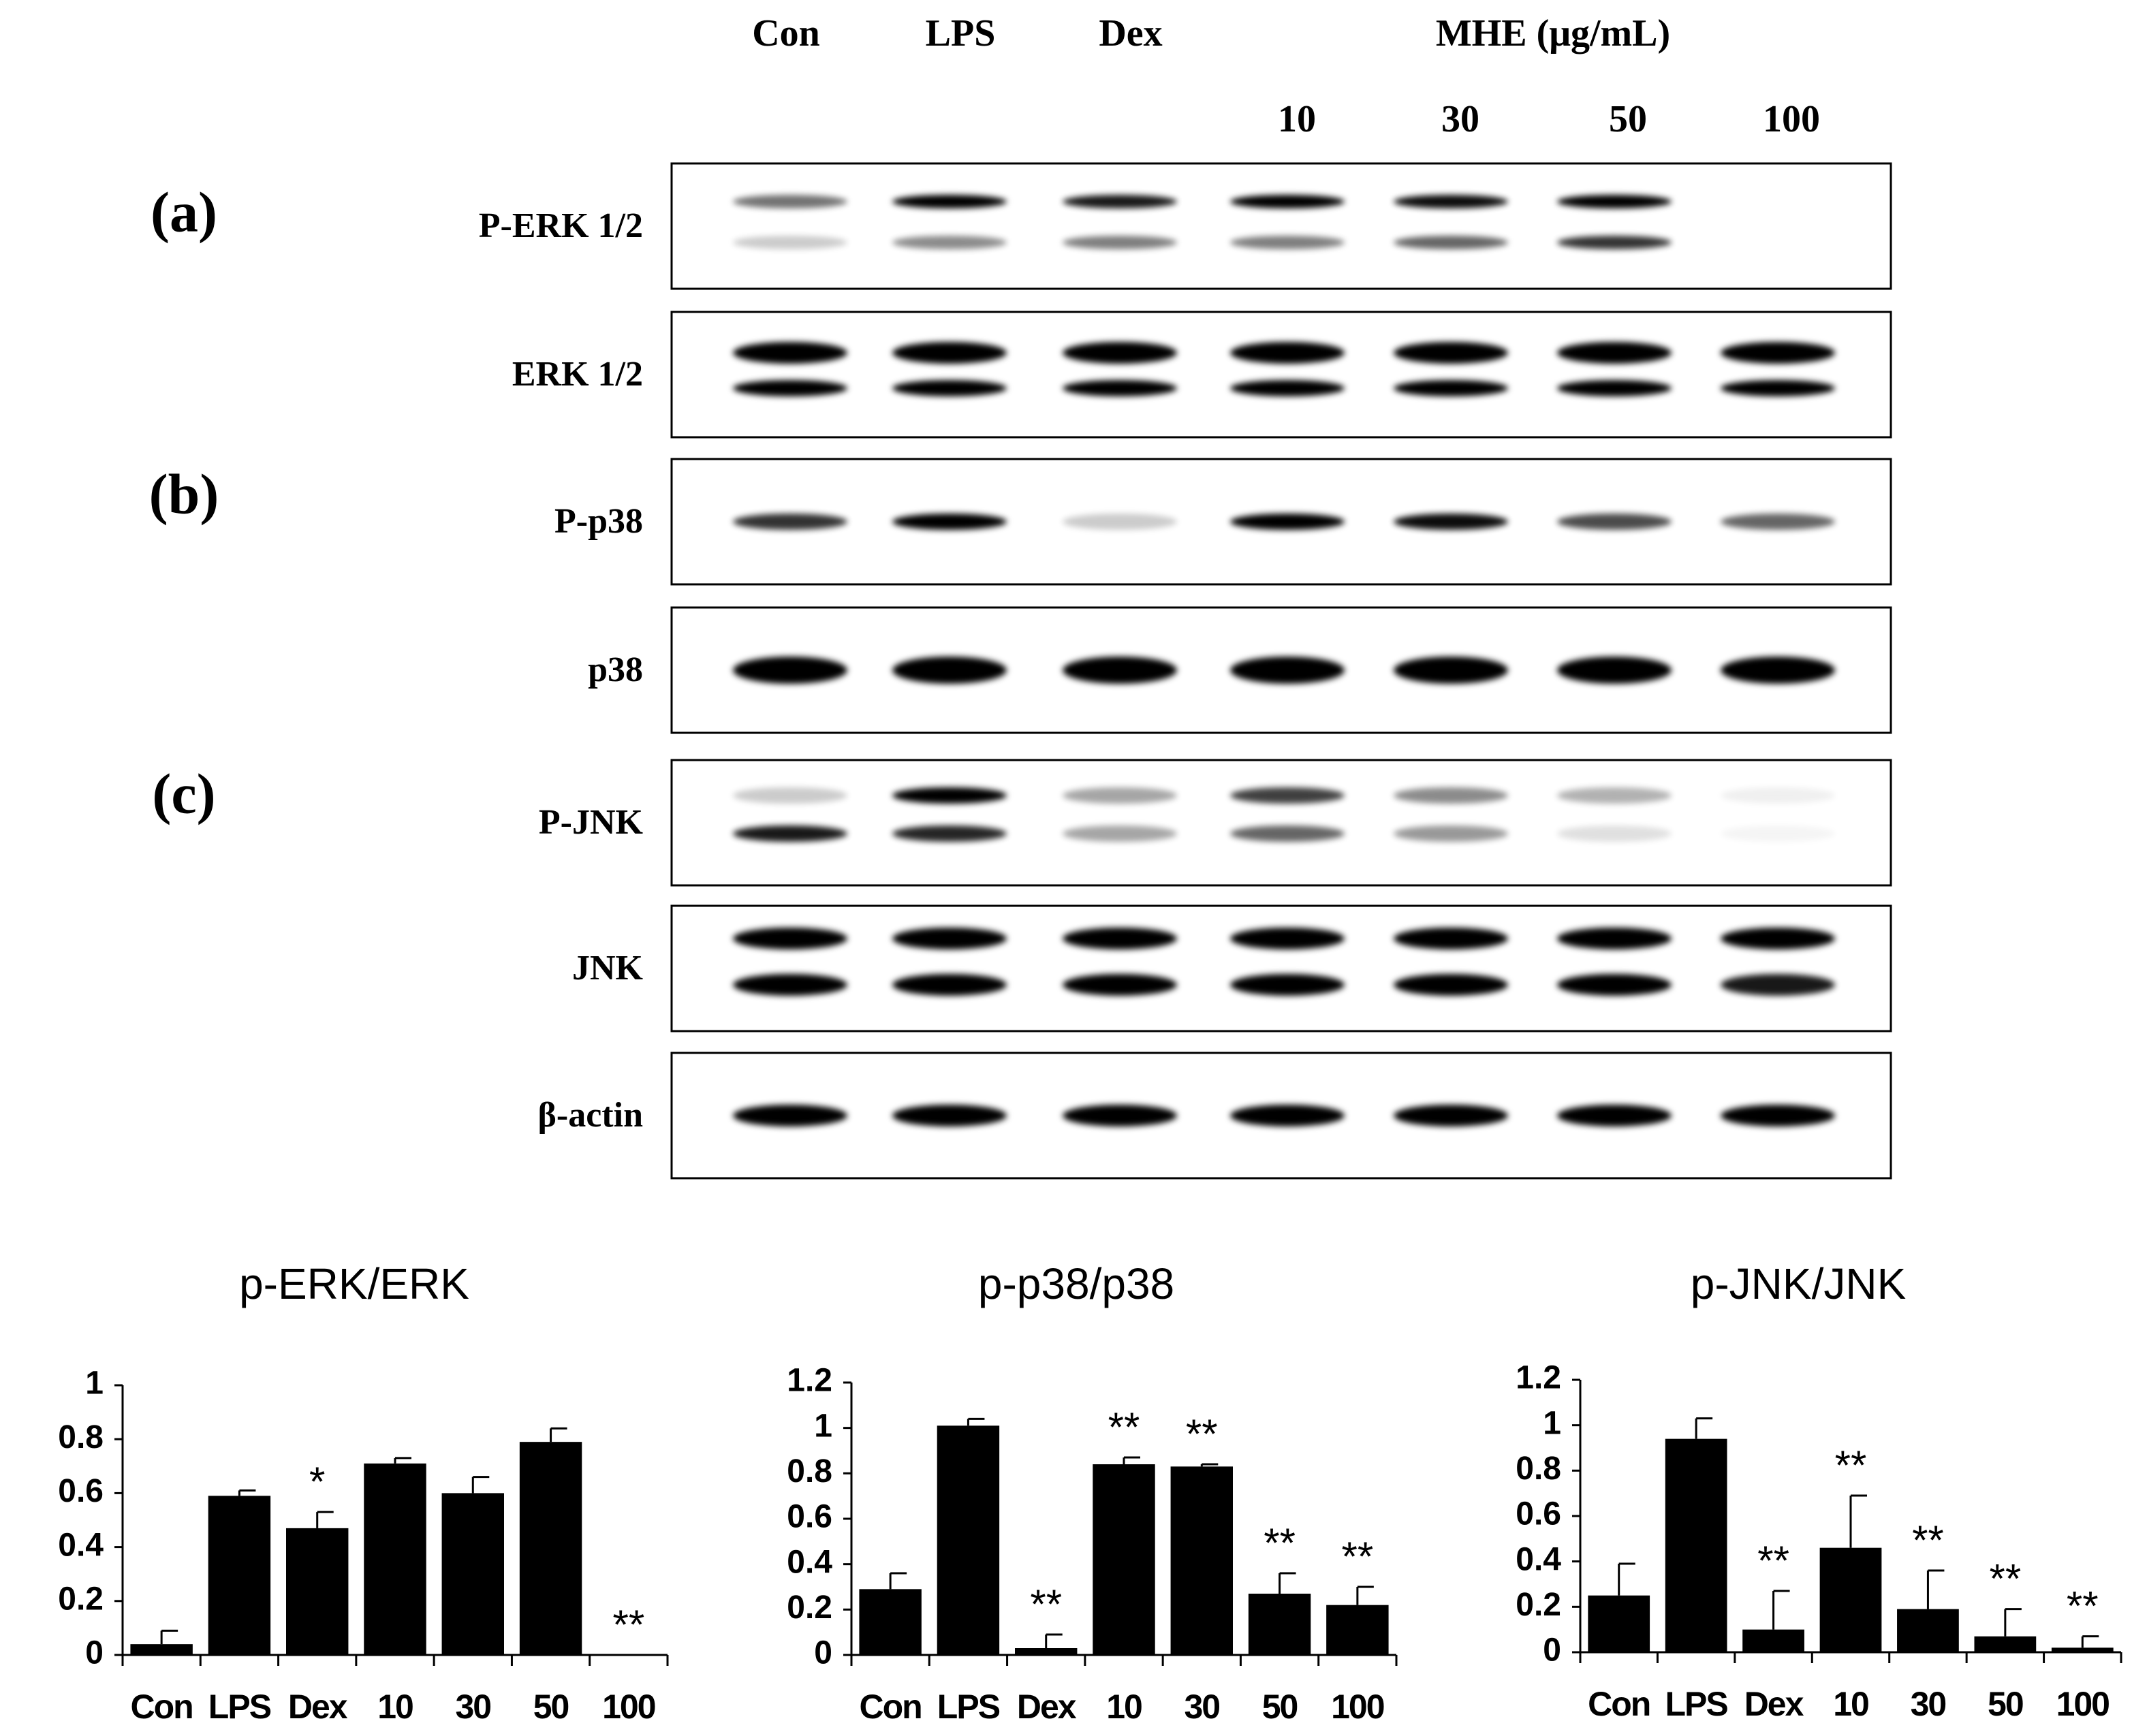 Image resolution: width=2132 pixels, height=1736 pixels. I want to click on concentration: 10, so click(1297, 119).